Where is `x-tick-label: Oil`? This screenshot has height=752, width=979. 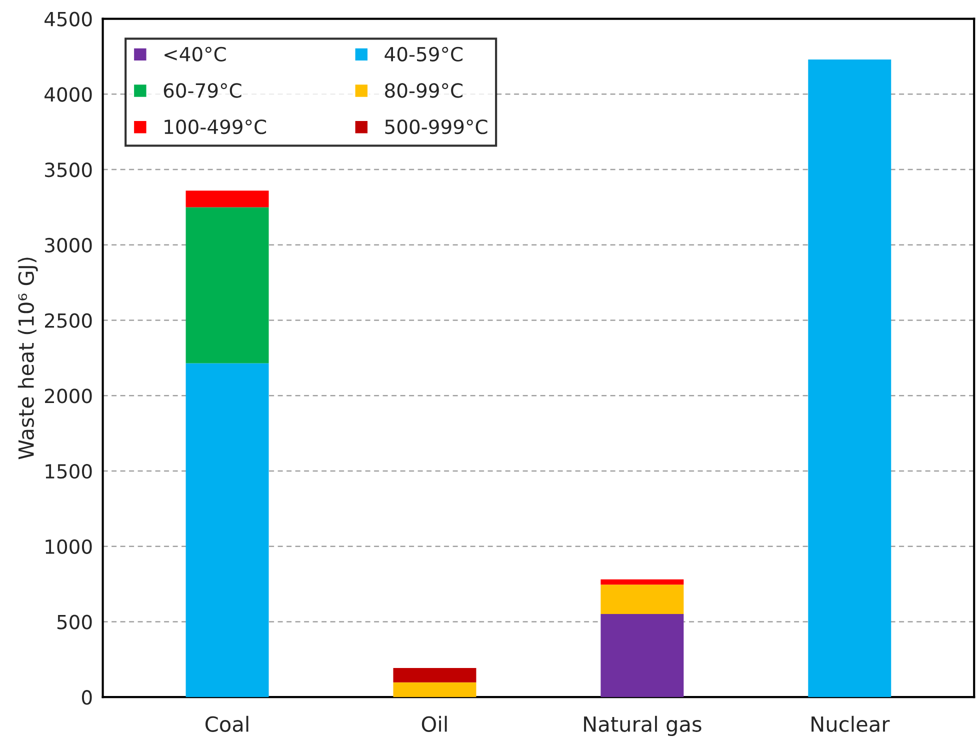 x-tick-label: Oil is located at coordinates (434, 724).